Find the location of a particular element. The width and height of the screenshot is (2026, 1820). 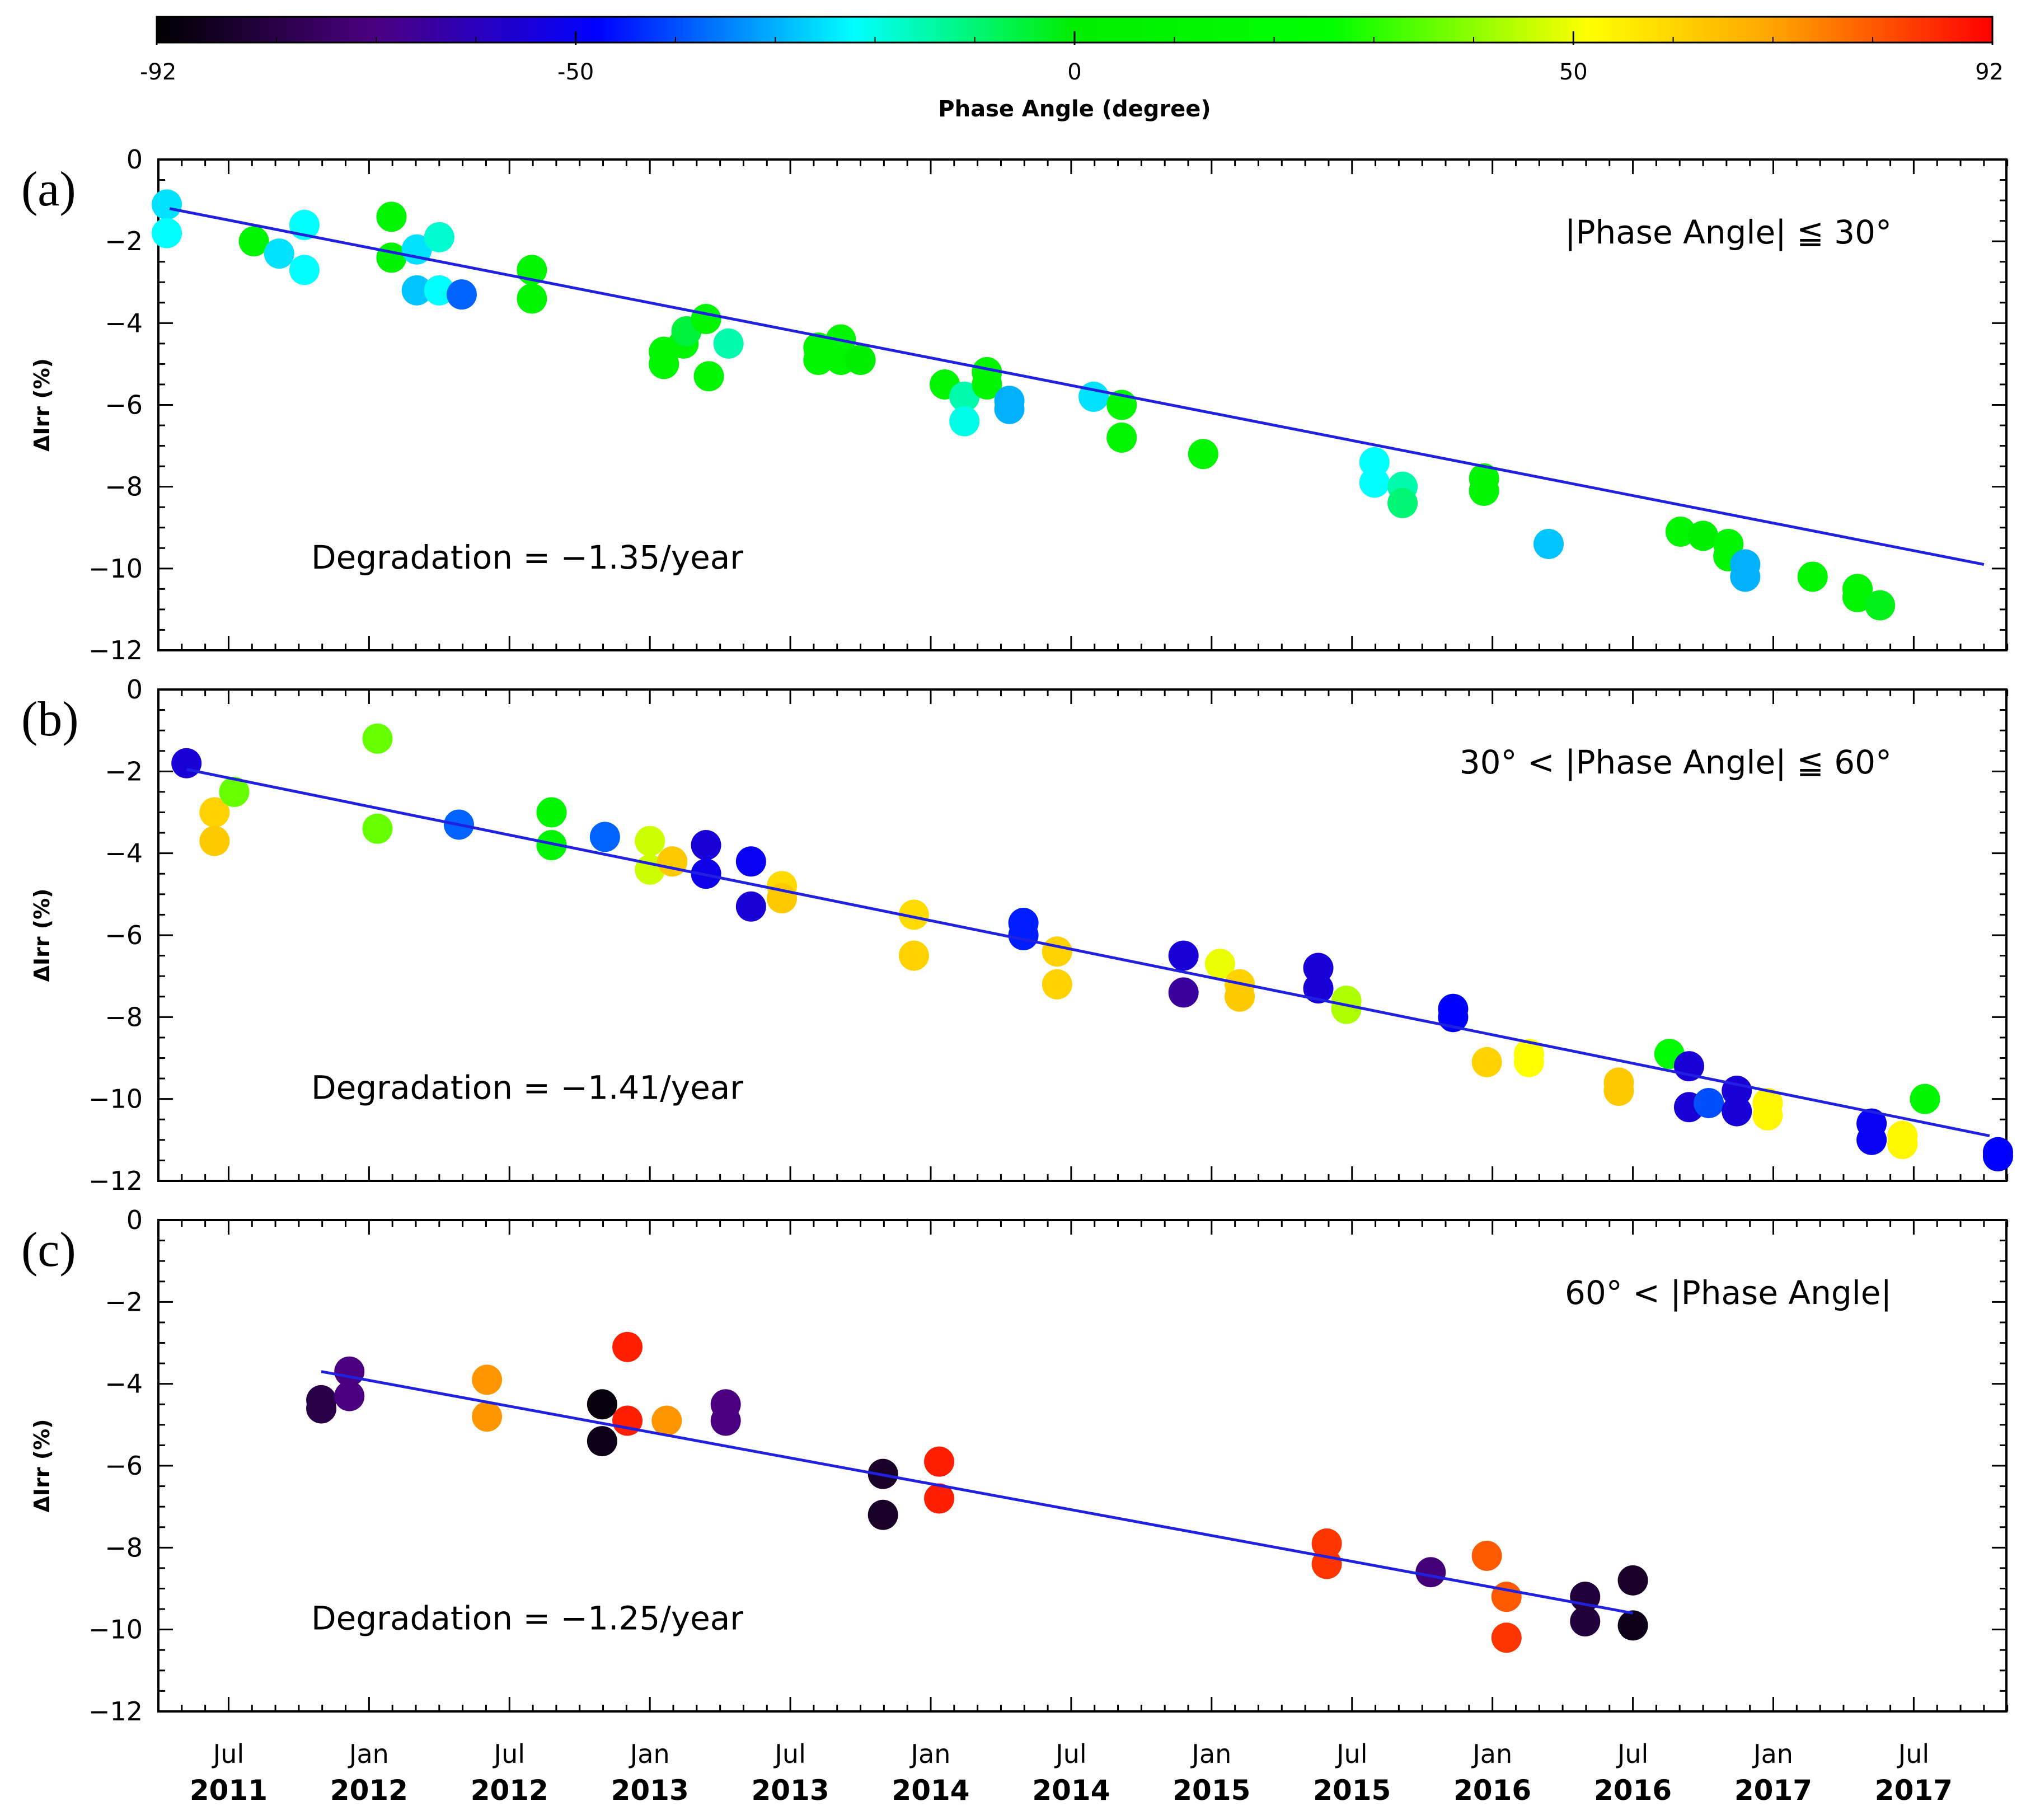

colorbar-tick-label: 92 is located at coordinates (1990, 72).